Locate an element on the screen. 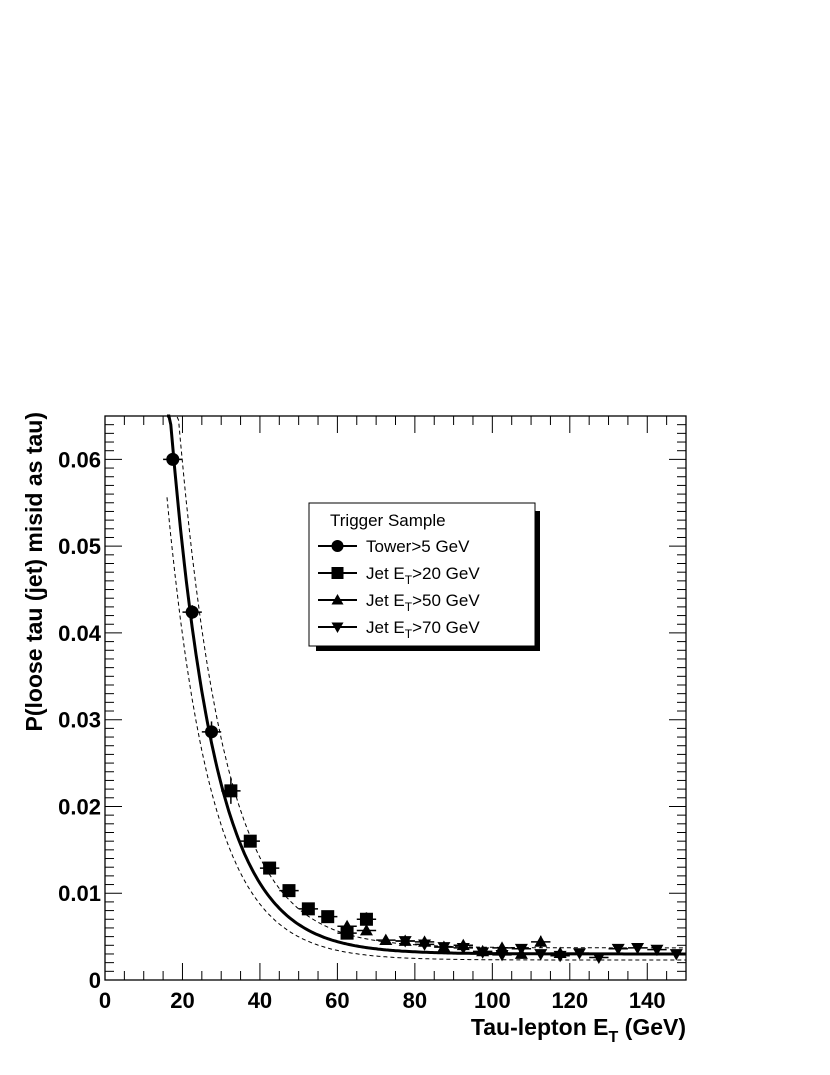 This screenshot has height=1075, width=830. y-axis-title: P(loose tau (jet) misid as tau) is located at coordinates (34, 572).